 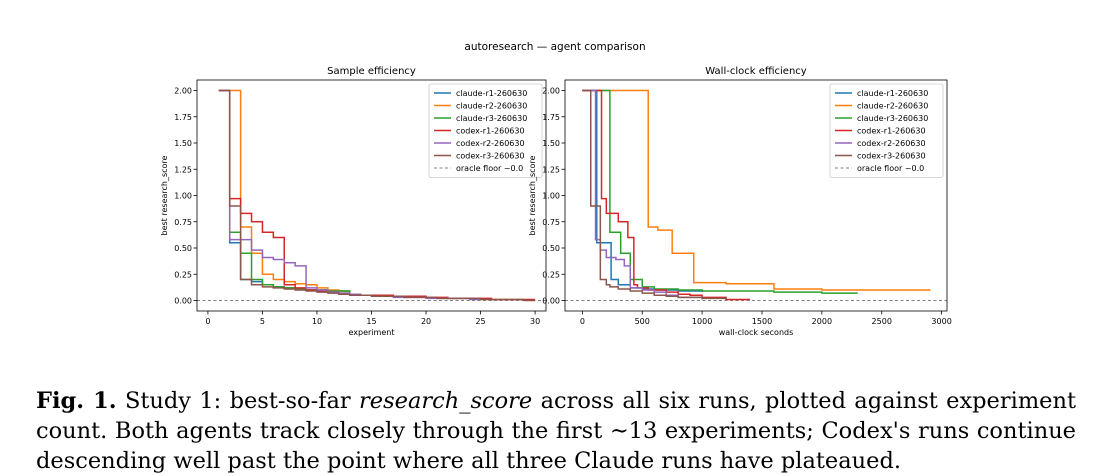 I want to click on panel-title: Wall-clock efficiency, so click(x=755, y=71).